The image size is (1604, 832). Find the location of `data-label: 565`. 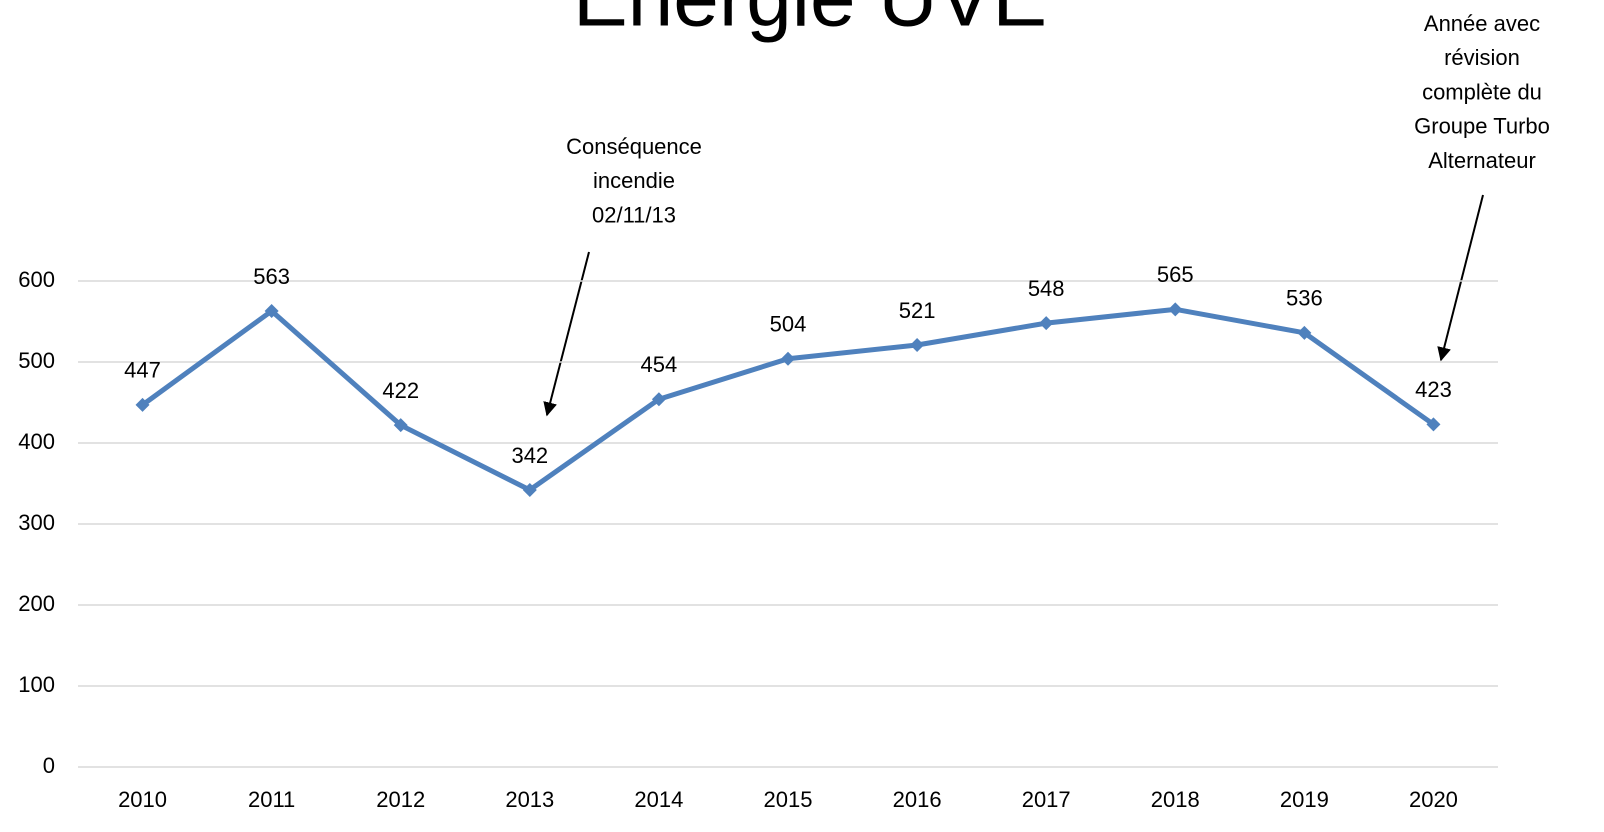

data-label: 565 is located at coordinates (1175, 274).